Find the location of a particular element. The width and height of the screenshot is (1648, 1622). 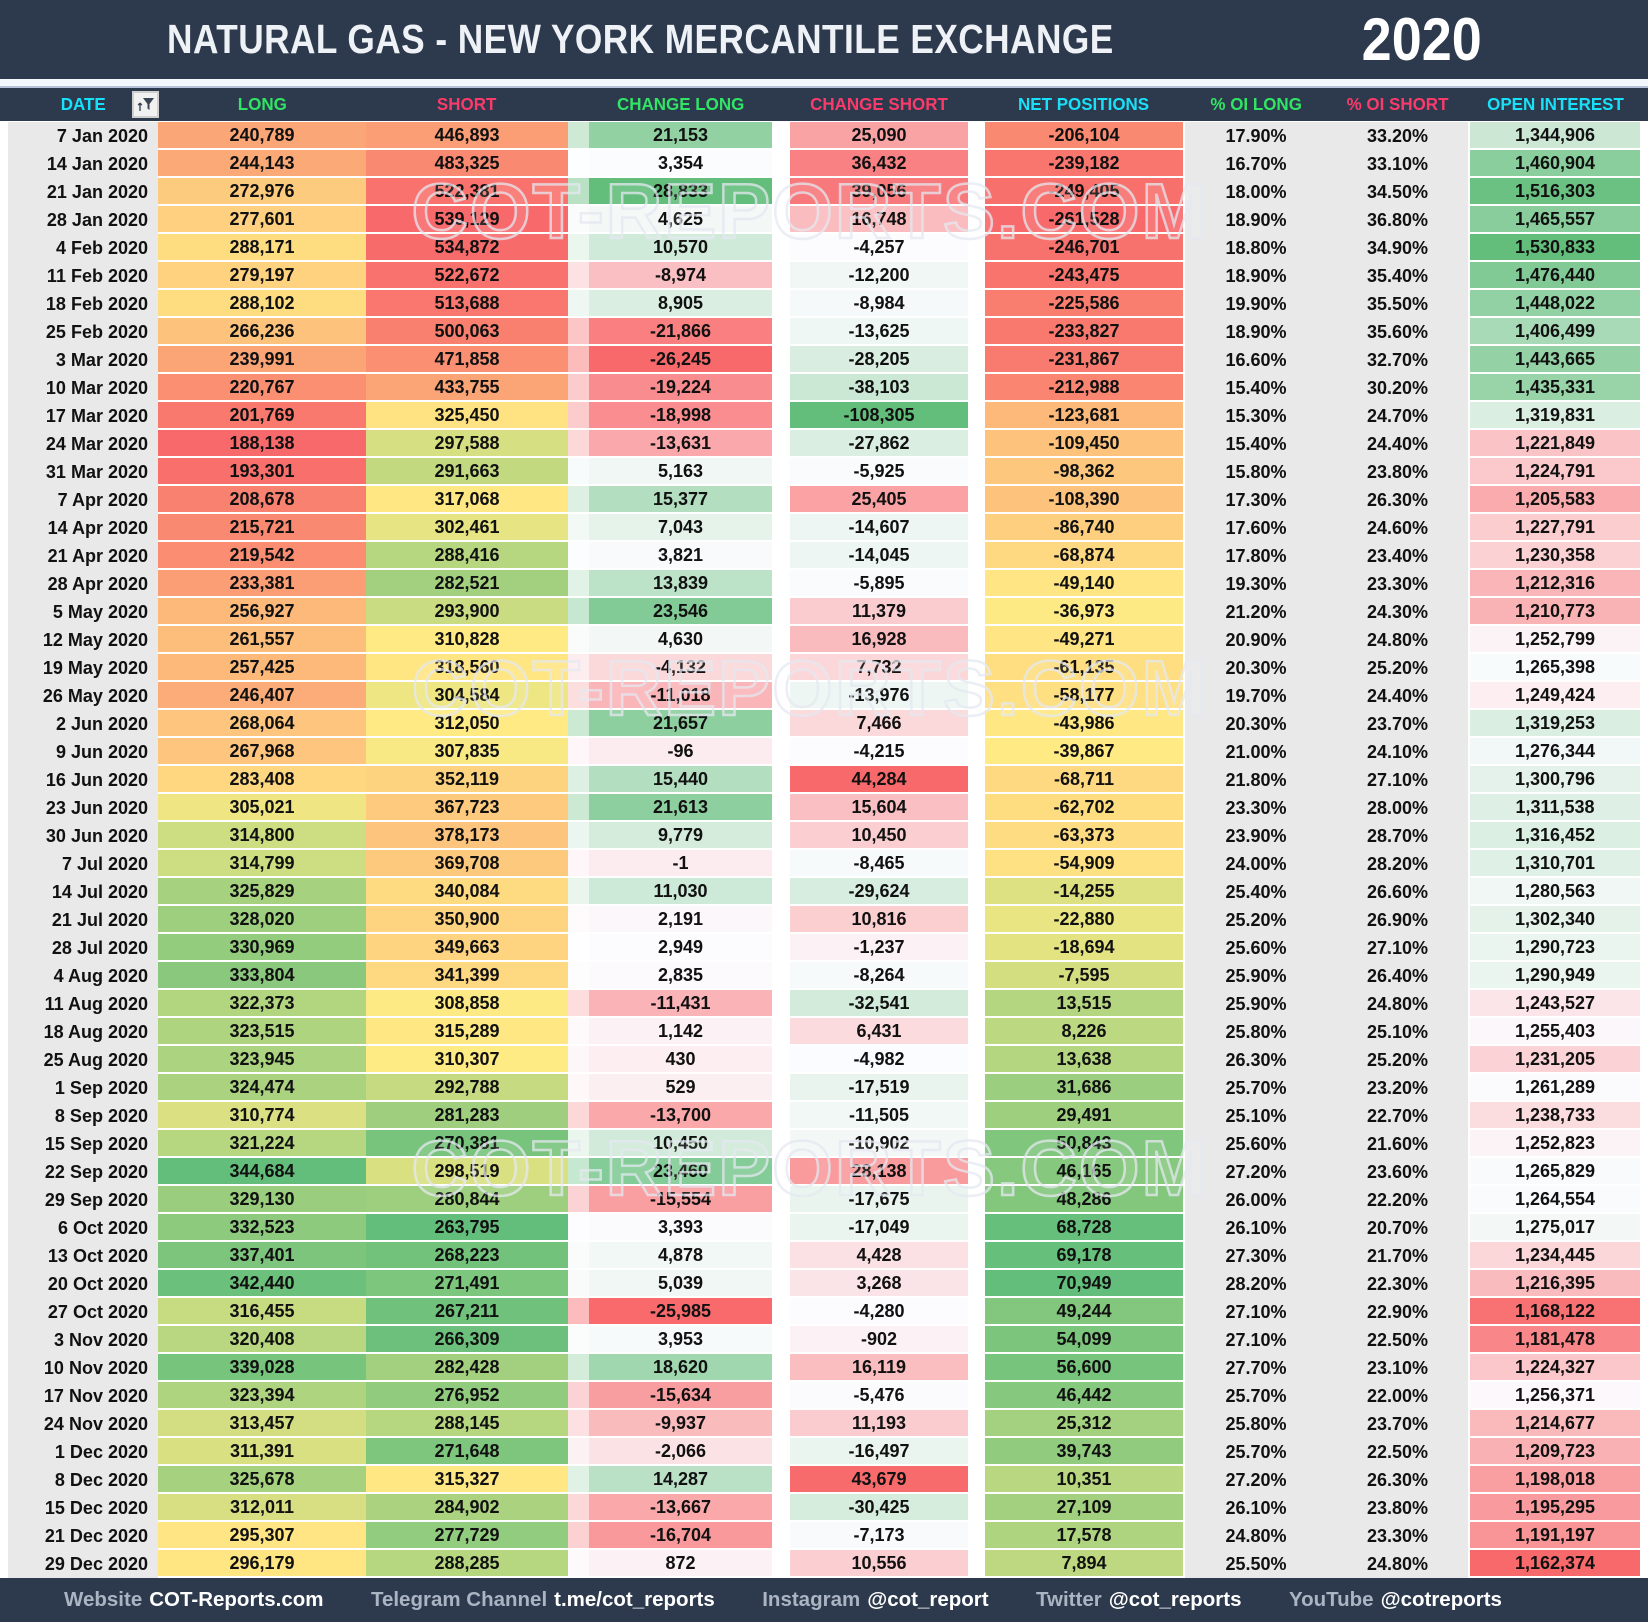

cell-net: -39,867 is located at coordinates (1084, 752).